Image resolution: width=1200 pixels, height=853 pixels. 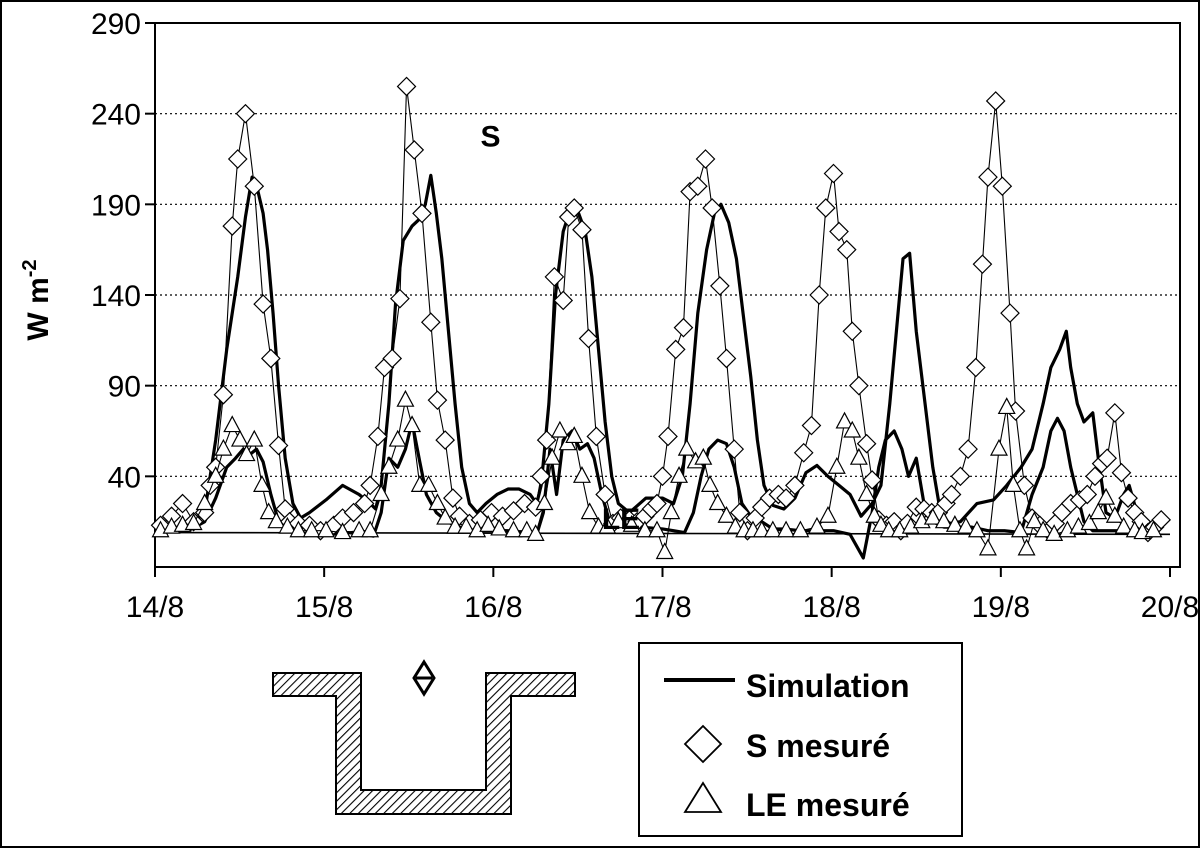 I want to click on canyon-cross-section, so click(x=424, y=743).